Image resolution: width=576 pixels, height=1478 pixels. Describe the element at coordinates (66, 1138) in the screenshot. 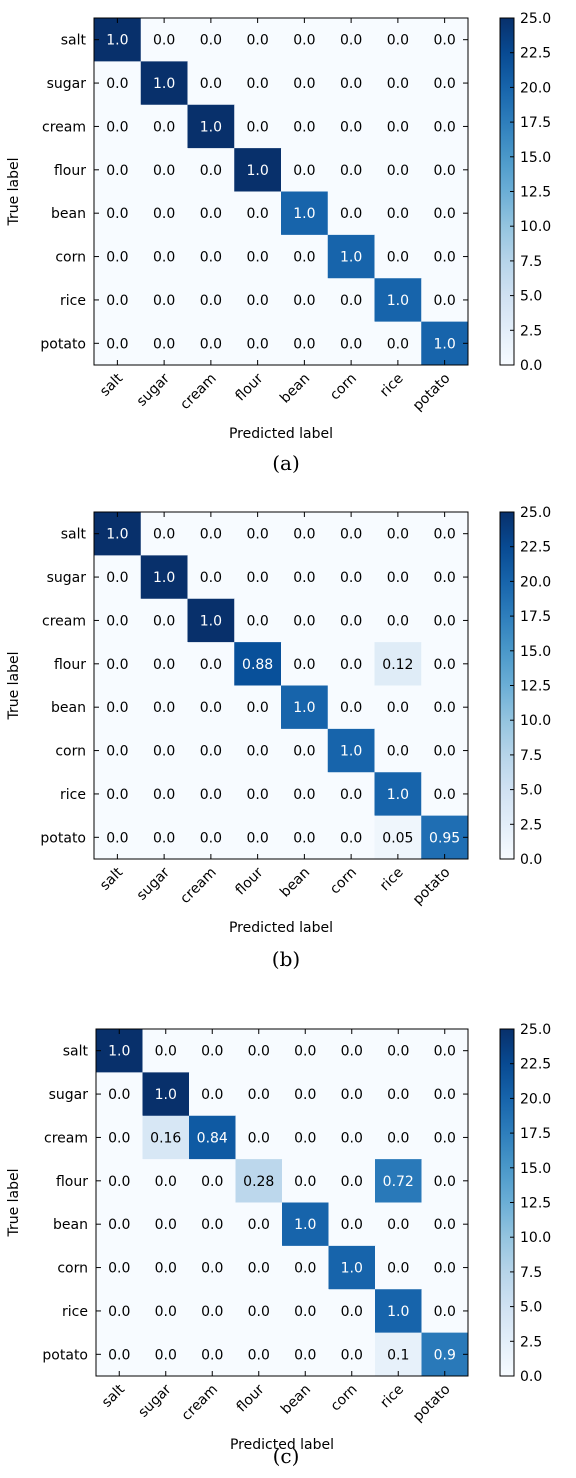

I see `y-tick-label: cream` at that location.